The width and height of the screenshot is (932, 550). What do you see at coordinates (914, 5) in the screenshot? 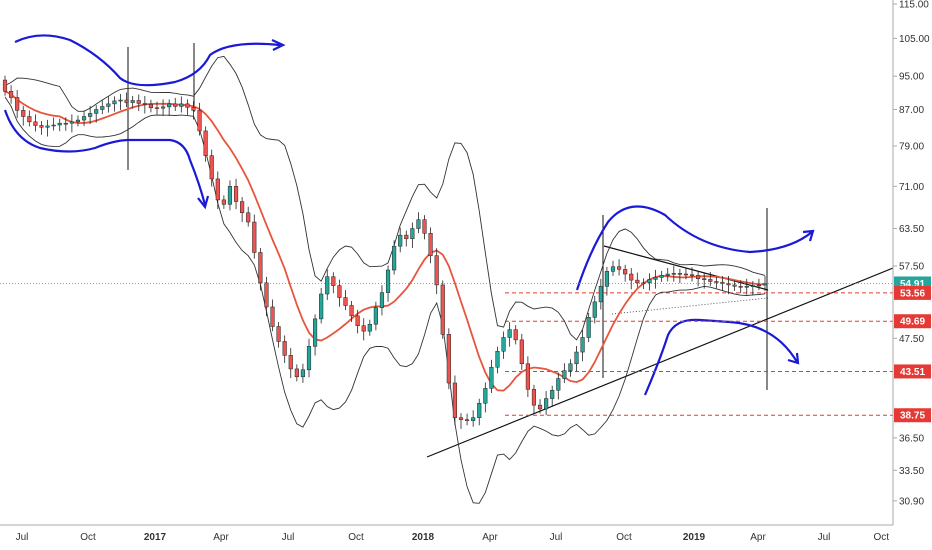
I see `y-tick-label: 115.00` at bounding box center [914, 5].